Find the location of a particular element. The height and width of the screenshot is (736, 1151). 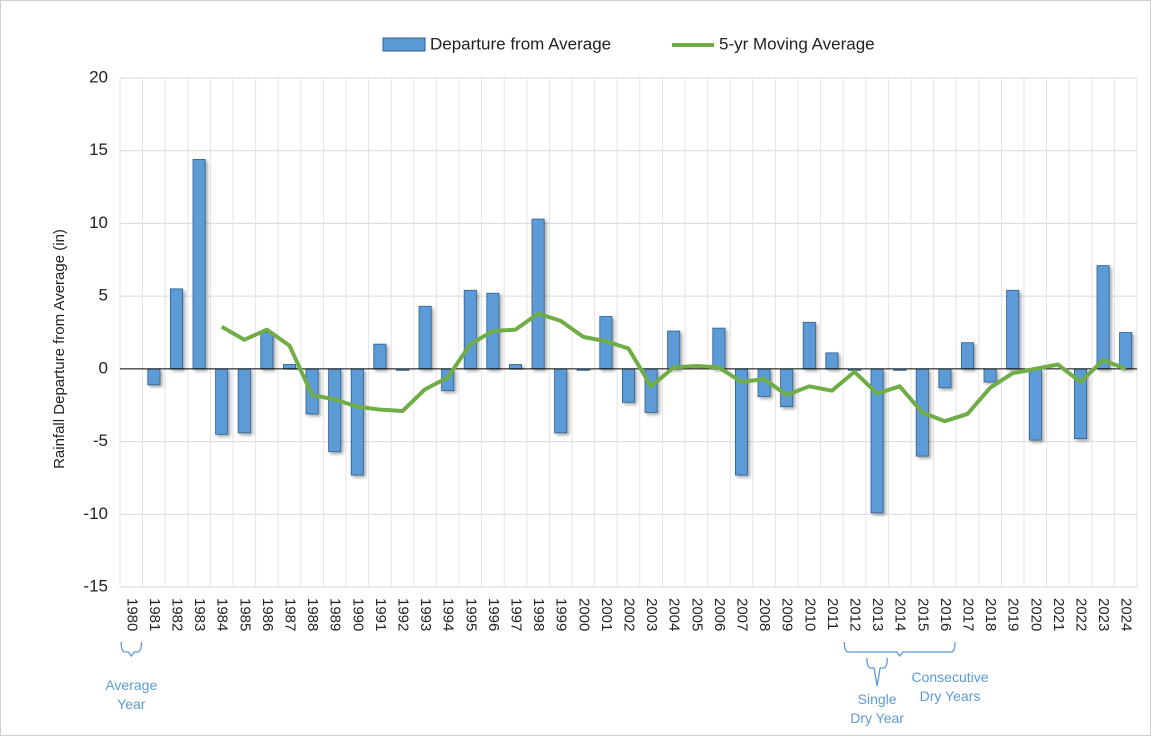

x-tick-label: 2007 is located at coordinates (742, 614).